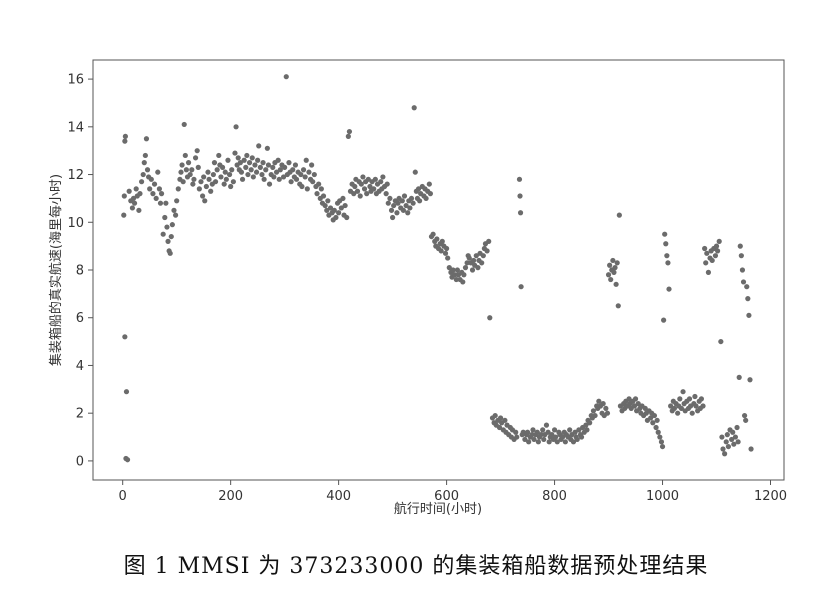  Describe the element at coordinates (770, 496) in the screenshot. I see `x-tick-label: 1200` at that location.